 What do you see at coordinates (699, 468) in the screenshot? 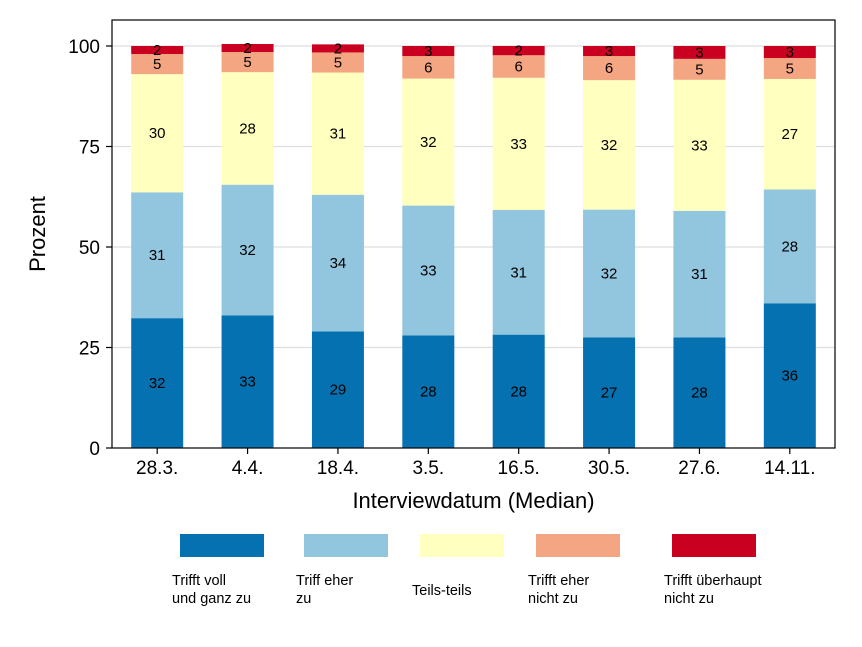
I see `x-tick-label: 27.6.` at bounding box center [699, 468].